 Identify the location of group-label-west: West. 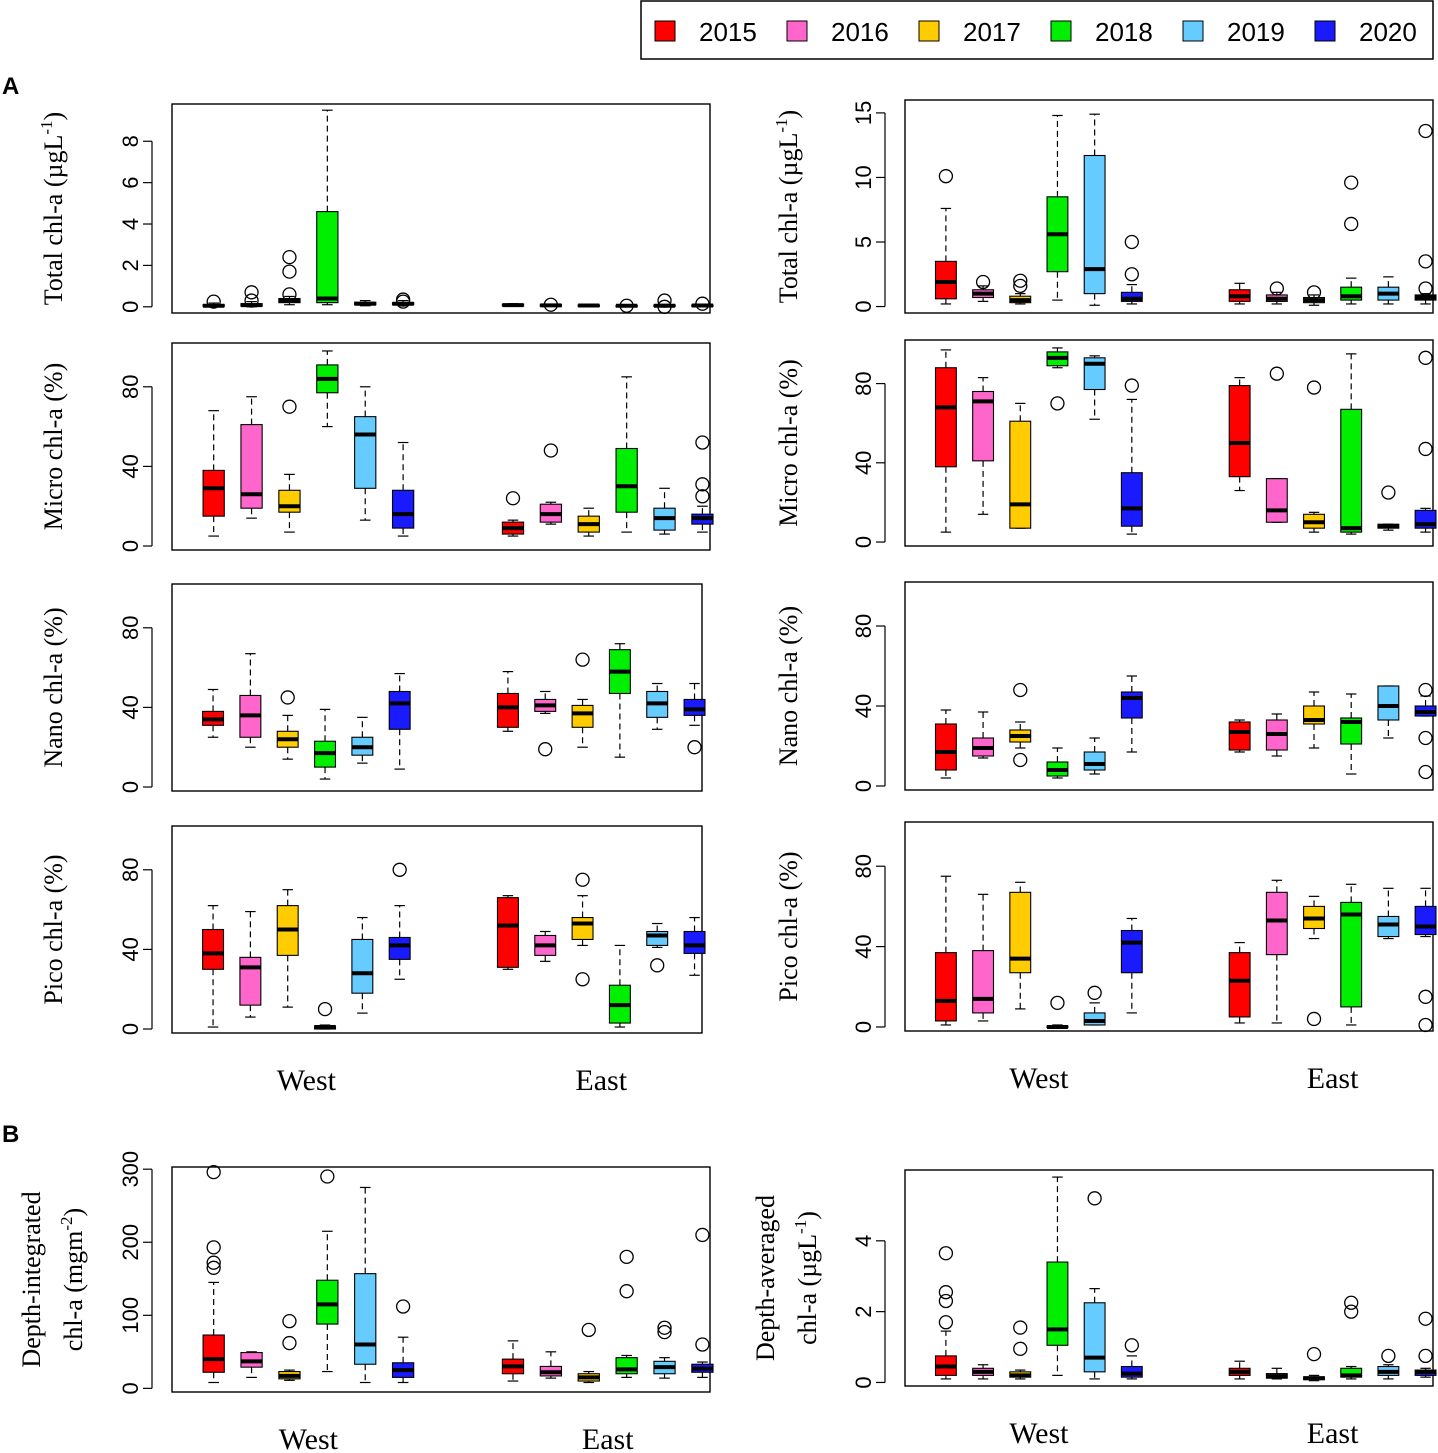
(309, 1438).